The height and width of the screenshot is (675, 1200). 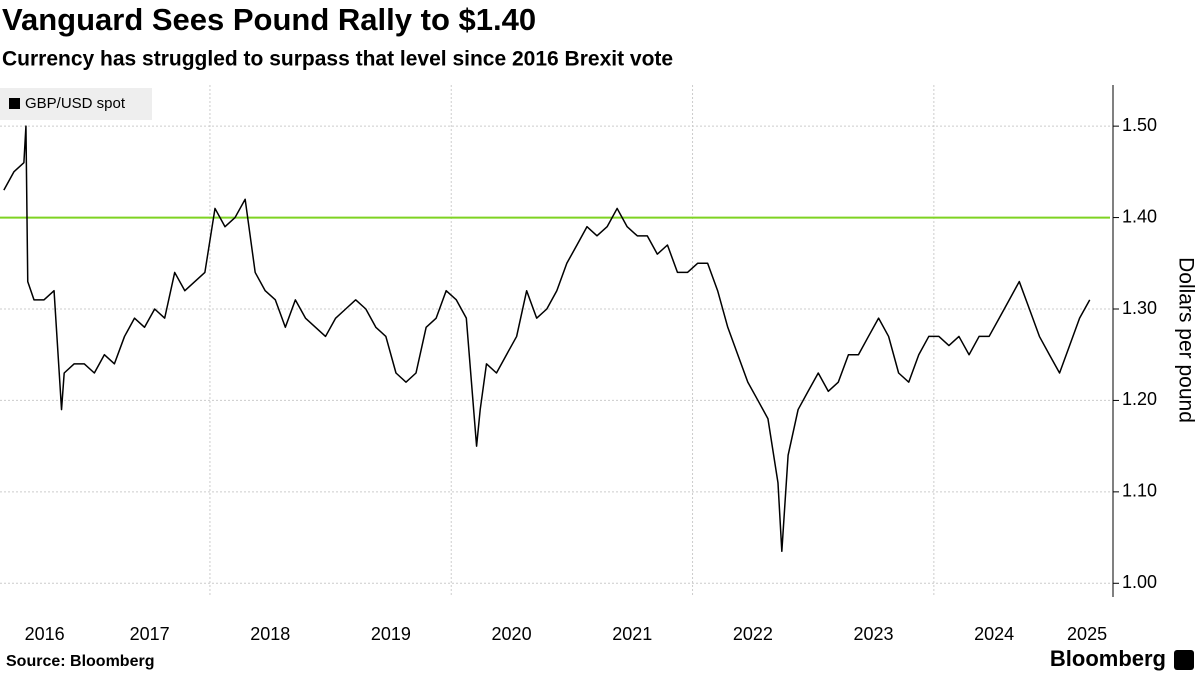 I want to click on y-axis-label: Dollars per pound, so click(x=1185, y=340).